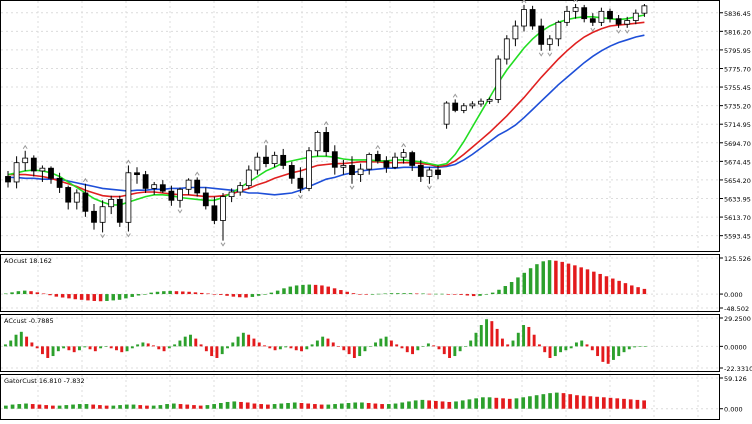  Describe the element at coordinates (733, 410) in the screenshot. I see `y-tick-label: 0.000` at that location.